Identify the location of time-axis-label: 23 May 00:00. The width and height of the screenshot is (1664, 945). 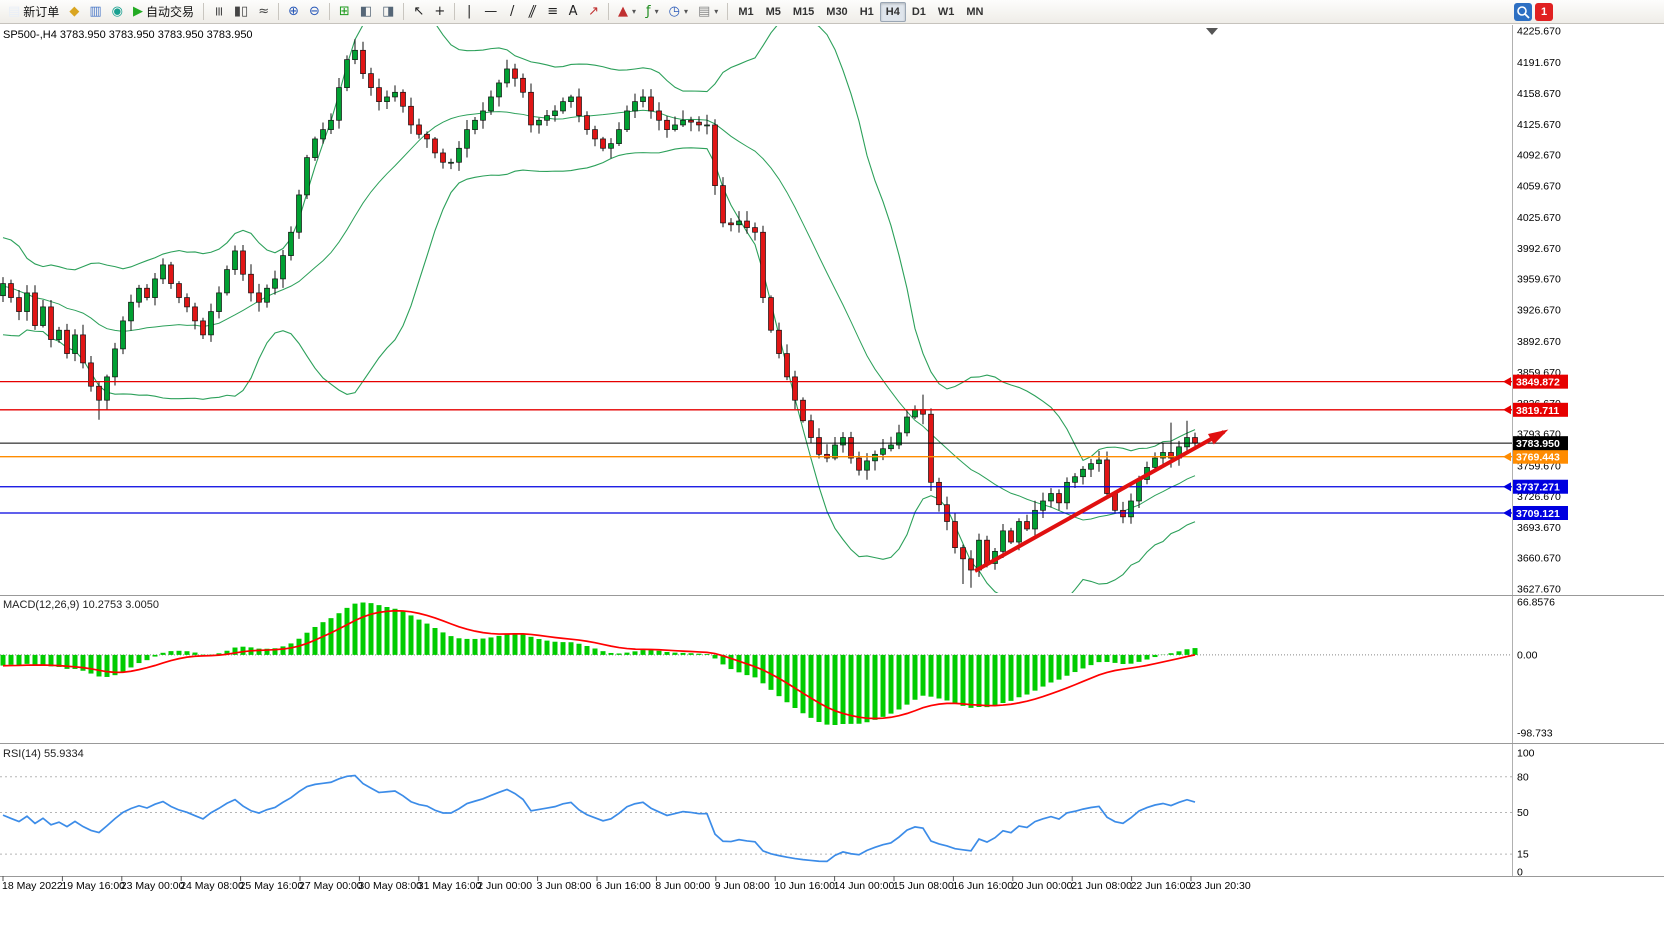
(153, 886).